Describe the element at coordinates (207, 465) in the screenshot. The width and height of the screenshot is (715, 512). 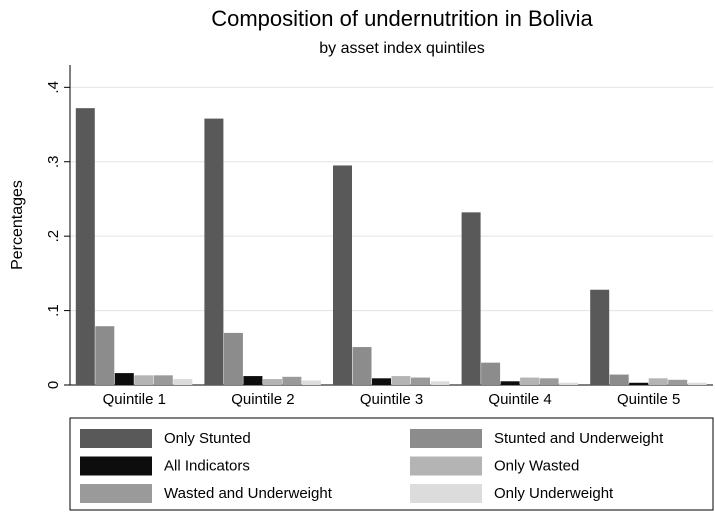
I see `legend-label: All Indicators` at that location.